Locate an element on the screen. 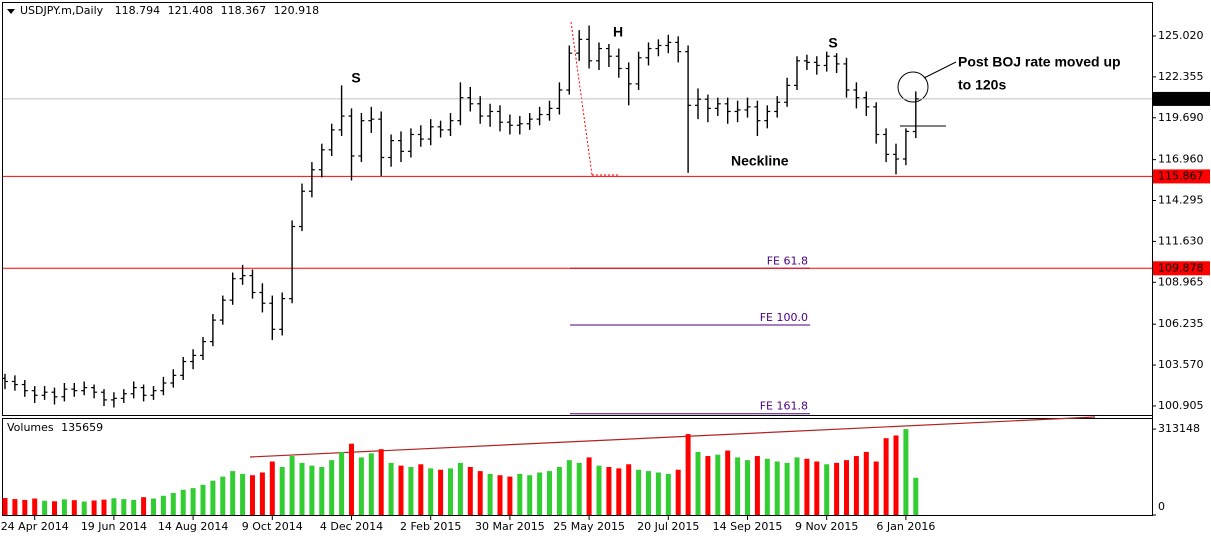  y-tick-label: 116.960 is located at coordinates (1181, 159).